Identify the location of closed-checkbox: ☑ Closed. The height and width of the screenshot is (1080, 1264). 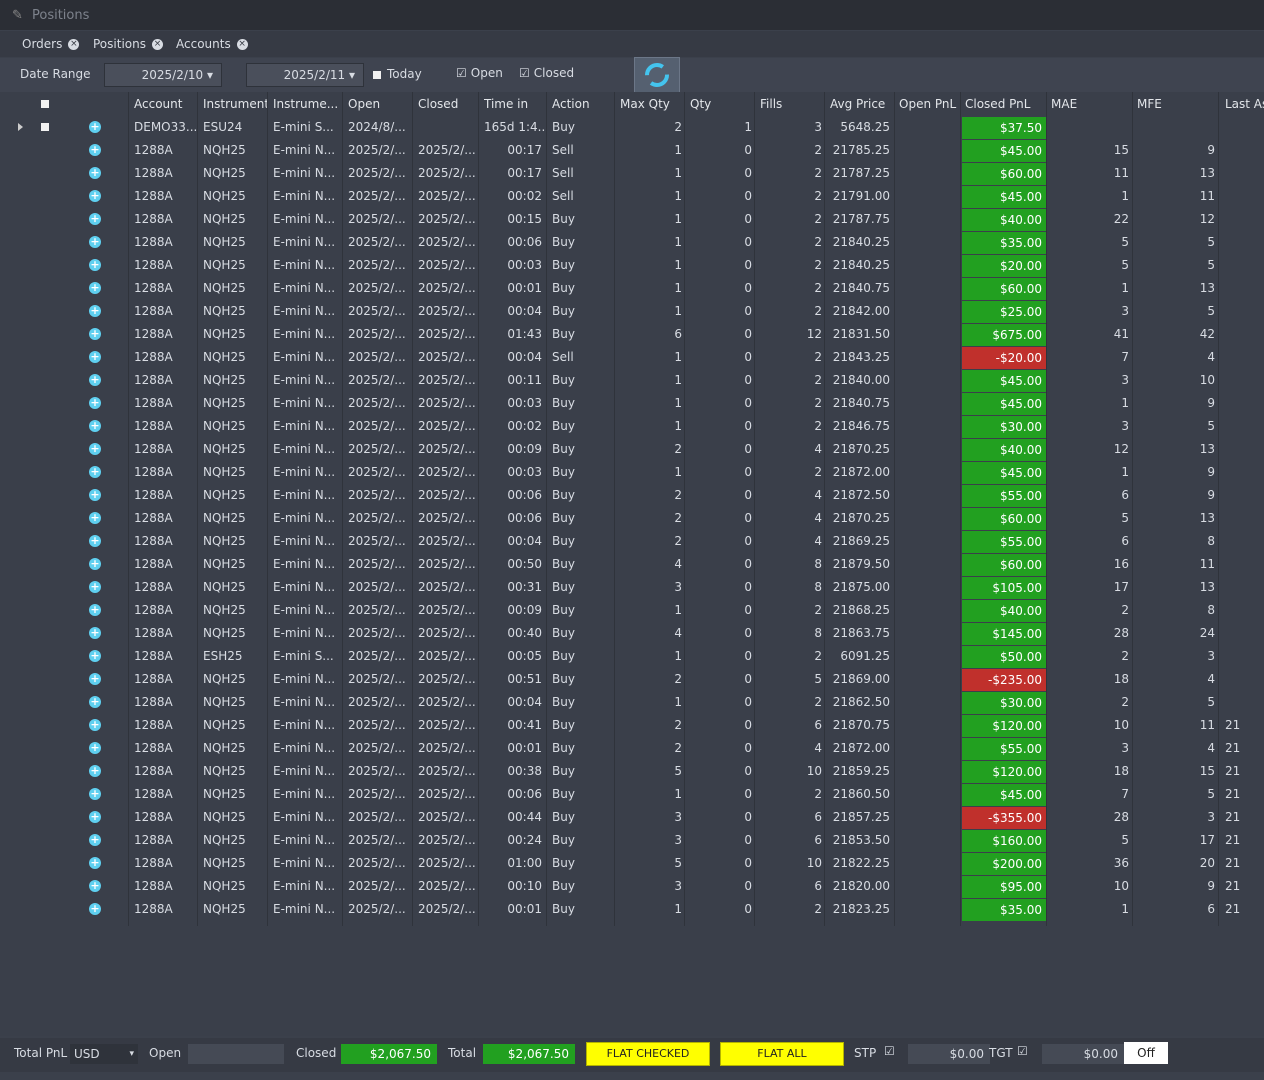
(546, 73).